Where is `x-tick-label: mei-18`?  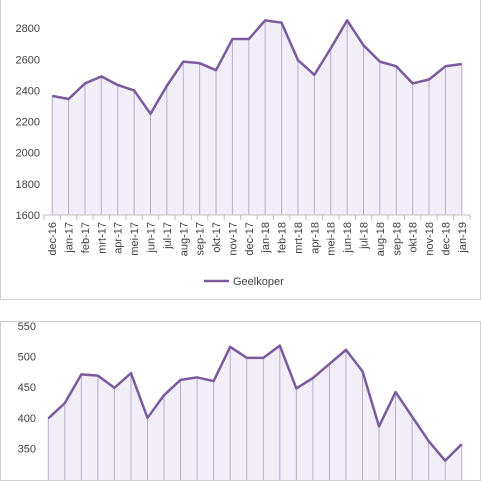
x-tick-label: mei-18 is located at coordinates (332, 239).